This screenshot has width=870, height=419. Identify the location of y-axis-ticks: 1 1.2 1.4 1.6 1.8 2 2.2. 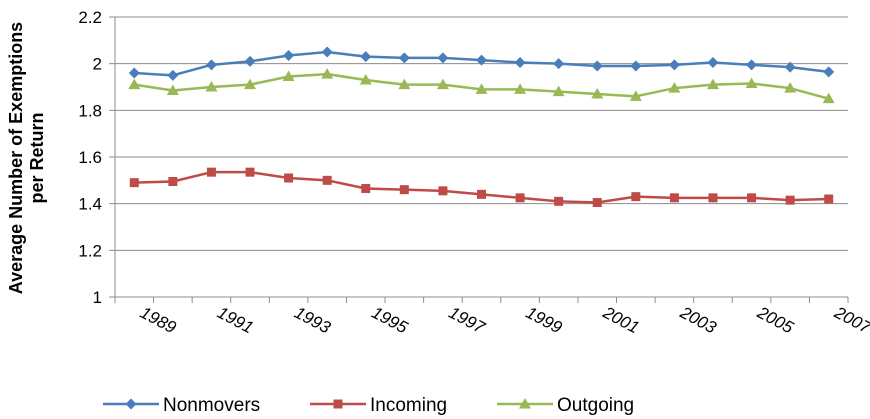
(96, 157).